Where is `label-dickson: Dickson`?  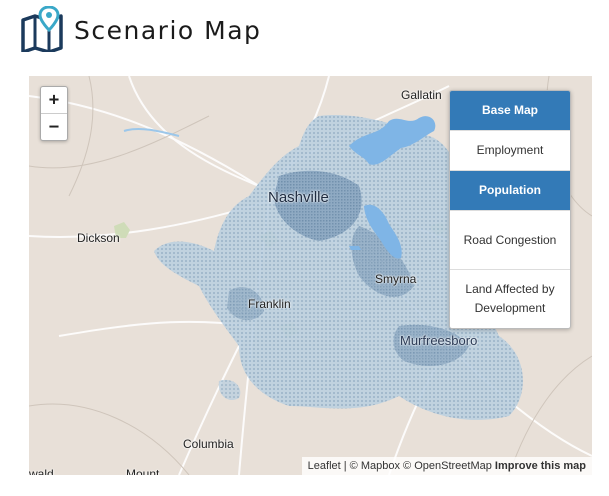 label-dickson: Dickson is located at coordinates (98, 238).